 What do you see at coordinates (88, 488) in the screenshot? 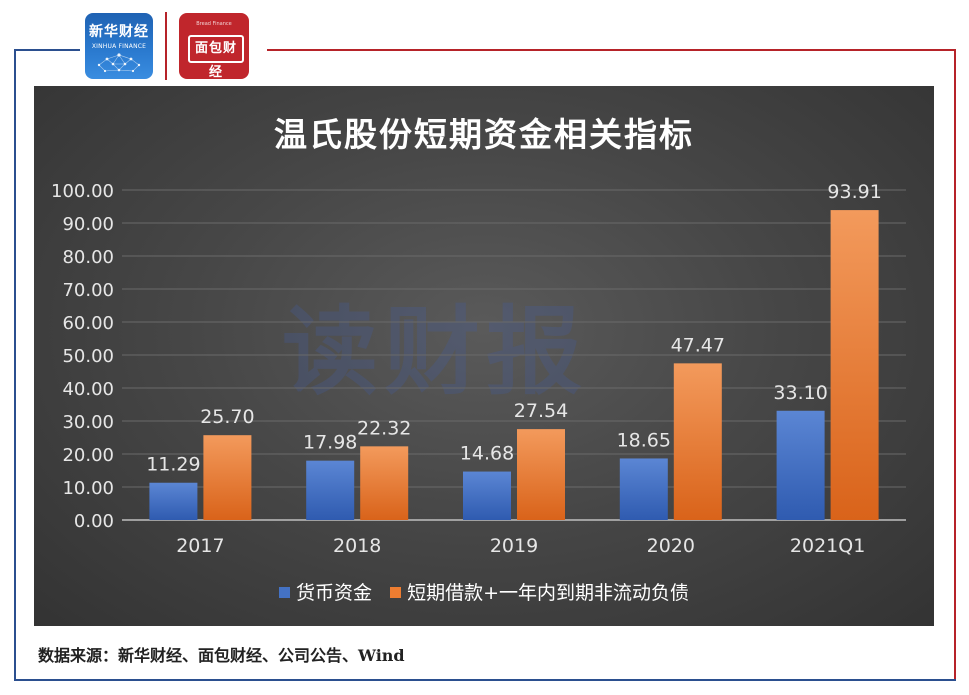
I see `y-tick-label: 10.00` at bounding box center [88, 488].